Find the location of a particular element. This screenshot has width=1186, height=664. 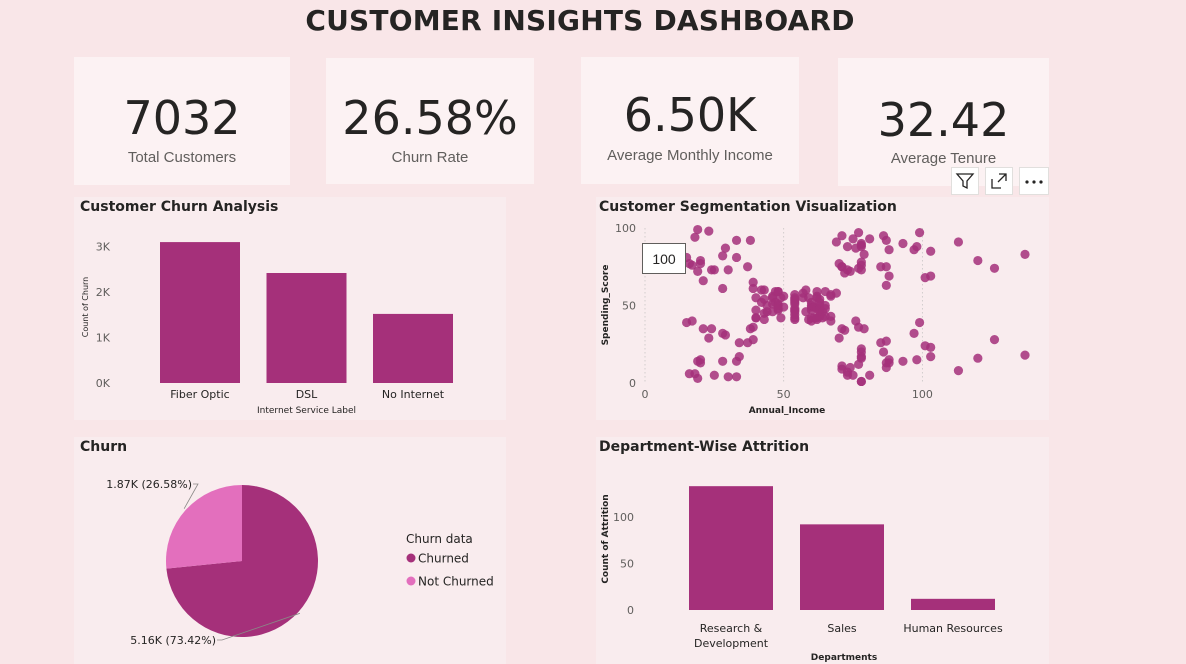

focus-mode-button is located at coordinates (999, 181).